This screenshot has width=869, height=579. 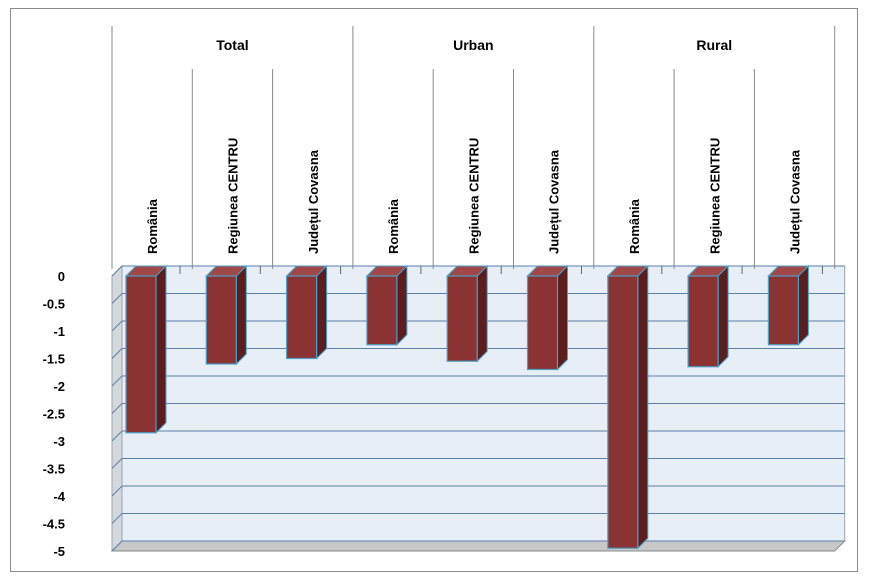 I want to click on floor, so click(x=478, y=546).